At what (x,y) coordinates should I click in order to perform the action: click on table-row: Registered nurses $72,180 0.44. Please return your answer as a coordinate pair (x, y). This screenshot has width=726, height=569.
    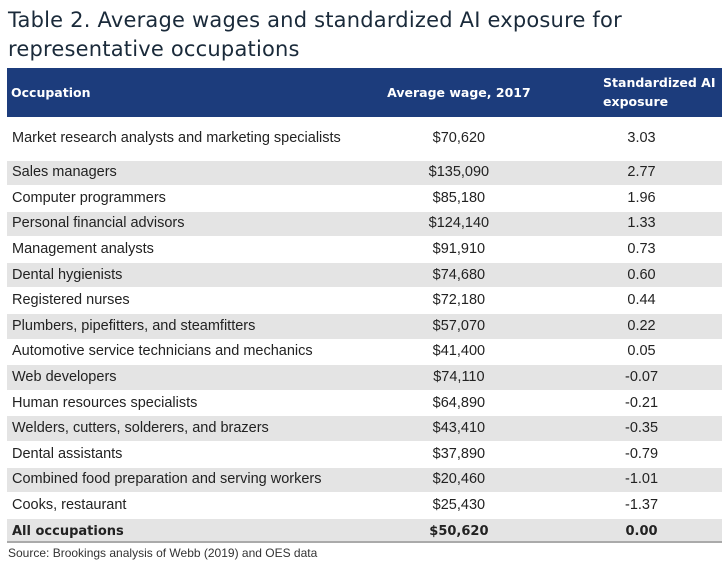
    Looking at the image, I should click on (364, 300).